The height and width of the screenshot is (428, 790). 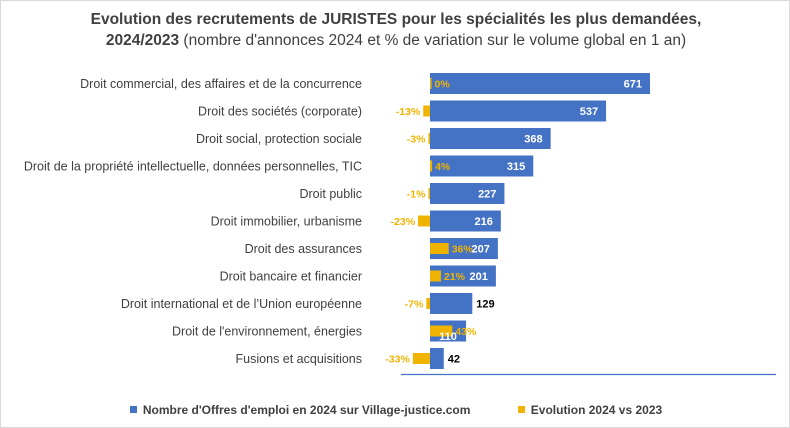 What do you see at coordinates (589, 112) in the screenshot?
I see `offers-value-label: 537` at bounding box center [589, 112].